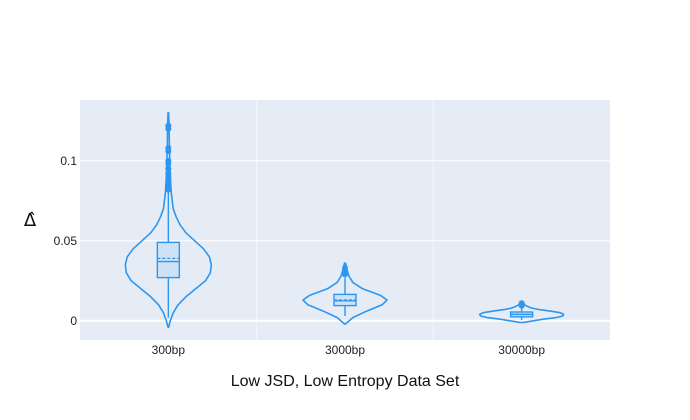  What do you see at coordinates (73, 321) in the screenshot?
I see `y-tick-label: 0` at bounding box center [73, 321].